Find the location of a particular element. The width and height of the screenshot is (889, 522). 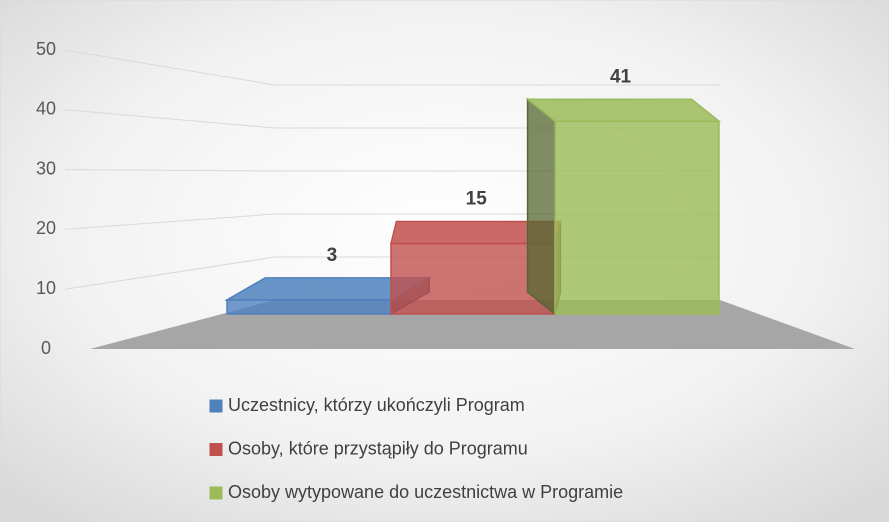

y-tick-label: 50 is located at coordinates (46, 49).